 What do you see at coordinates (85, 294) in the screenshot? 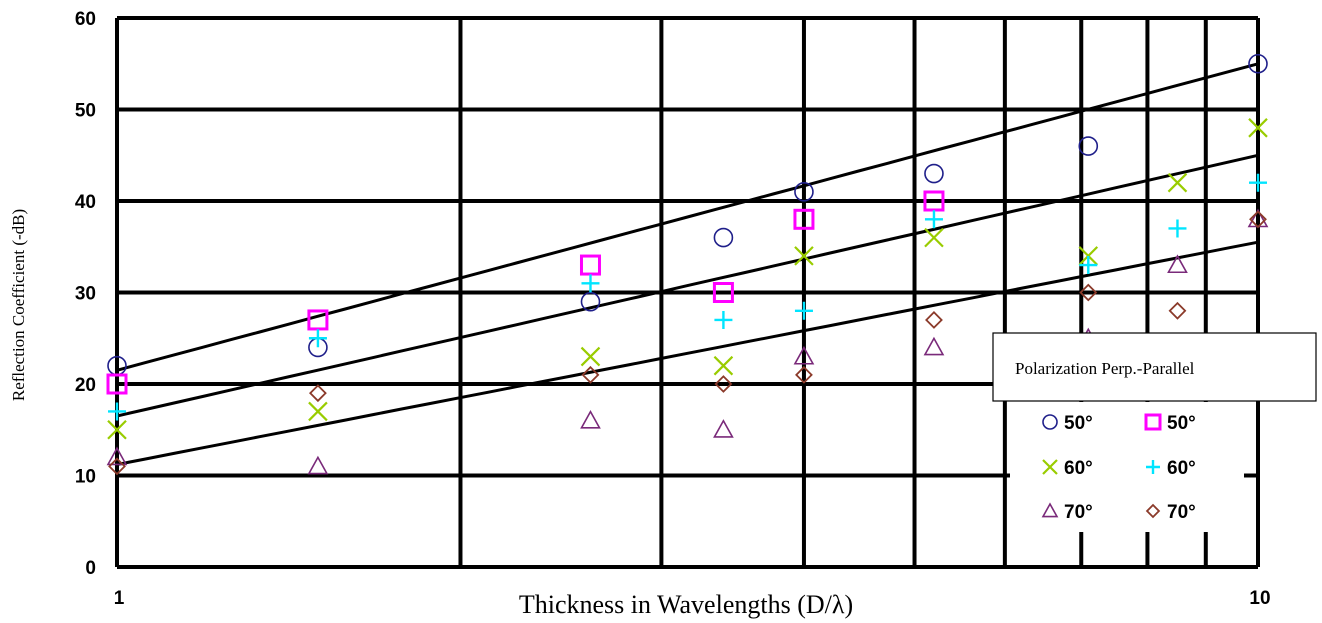
I see `y-tick-label: 30` at bounding box center [85, 294].